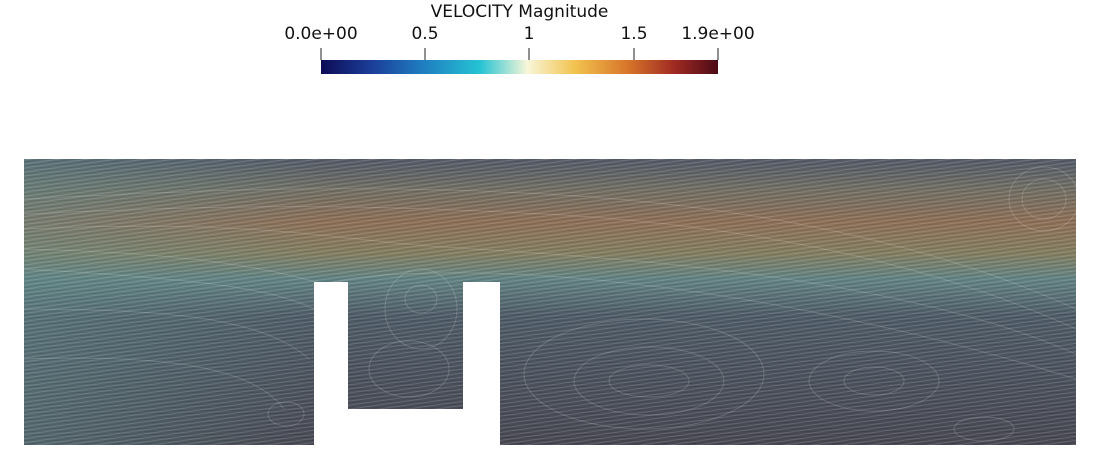  What do you see at coordinates (331, 363) in the screenshot?
I see `left-obstacle` at bounding box center [331, 363].